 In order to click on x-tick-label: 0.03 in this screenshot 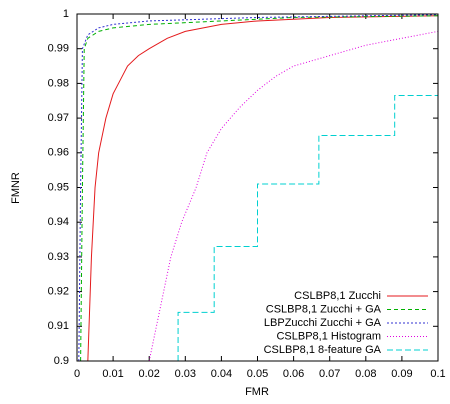, I will do `click(185, 374)`.